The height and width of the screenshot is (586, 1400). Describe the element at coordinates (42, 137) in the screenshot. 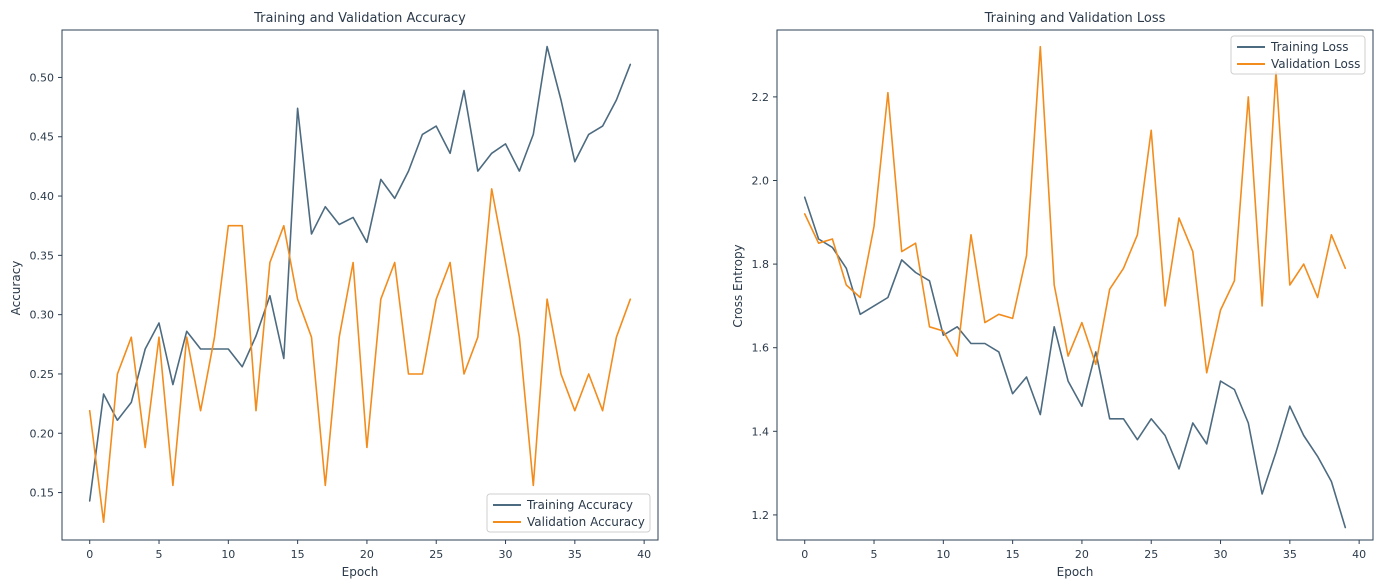

I see `y-tick-label: 0.45` at that location.